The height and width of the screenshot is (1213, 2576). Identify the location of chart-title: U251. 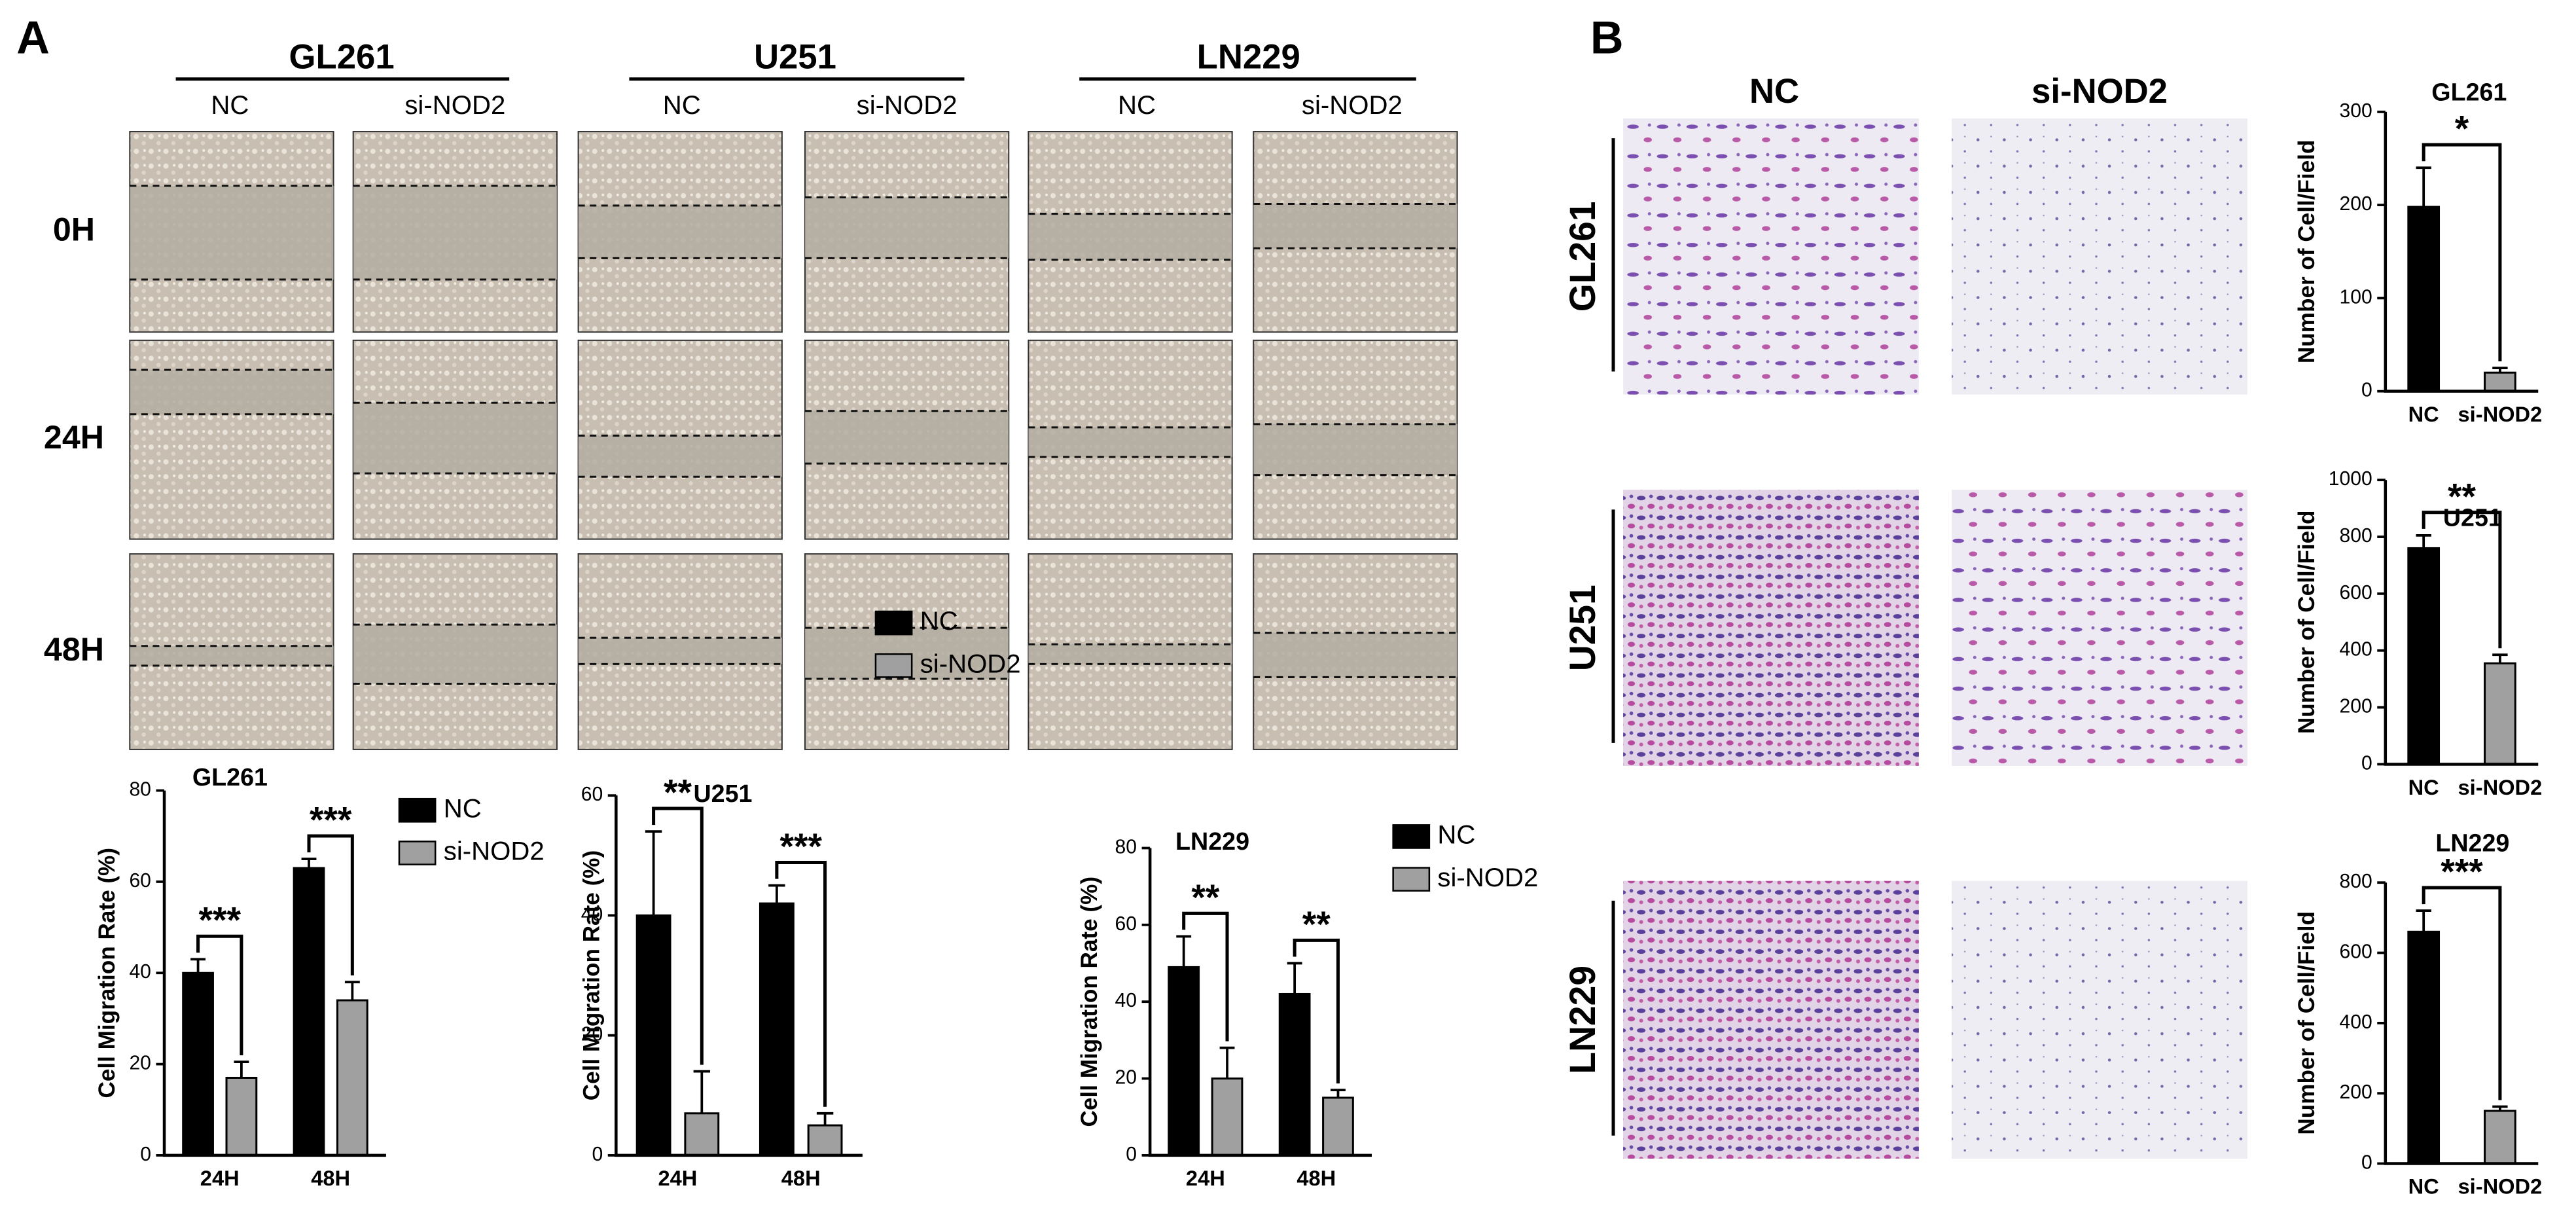
(2472, 517).